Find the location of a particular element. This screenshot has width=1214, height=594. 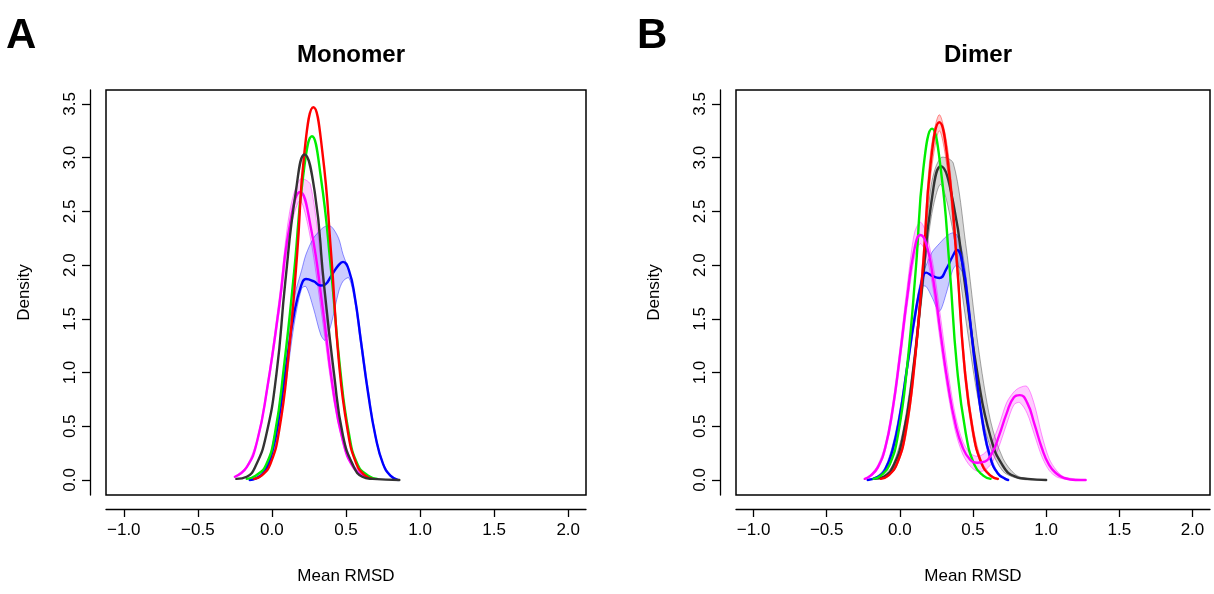

chart-title: Dimer is located at coordinates (978, 53).